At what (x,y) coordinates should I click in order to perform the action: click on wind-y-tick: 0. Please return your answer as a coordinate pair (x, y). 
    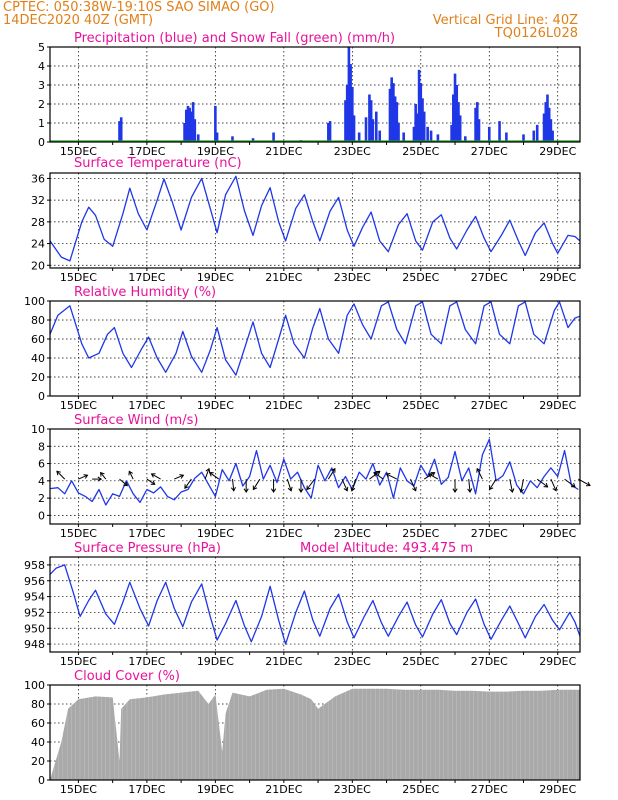
    Looking at the image, I should click on (41, 515).